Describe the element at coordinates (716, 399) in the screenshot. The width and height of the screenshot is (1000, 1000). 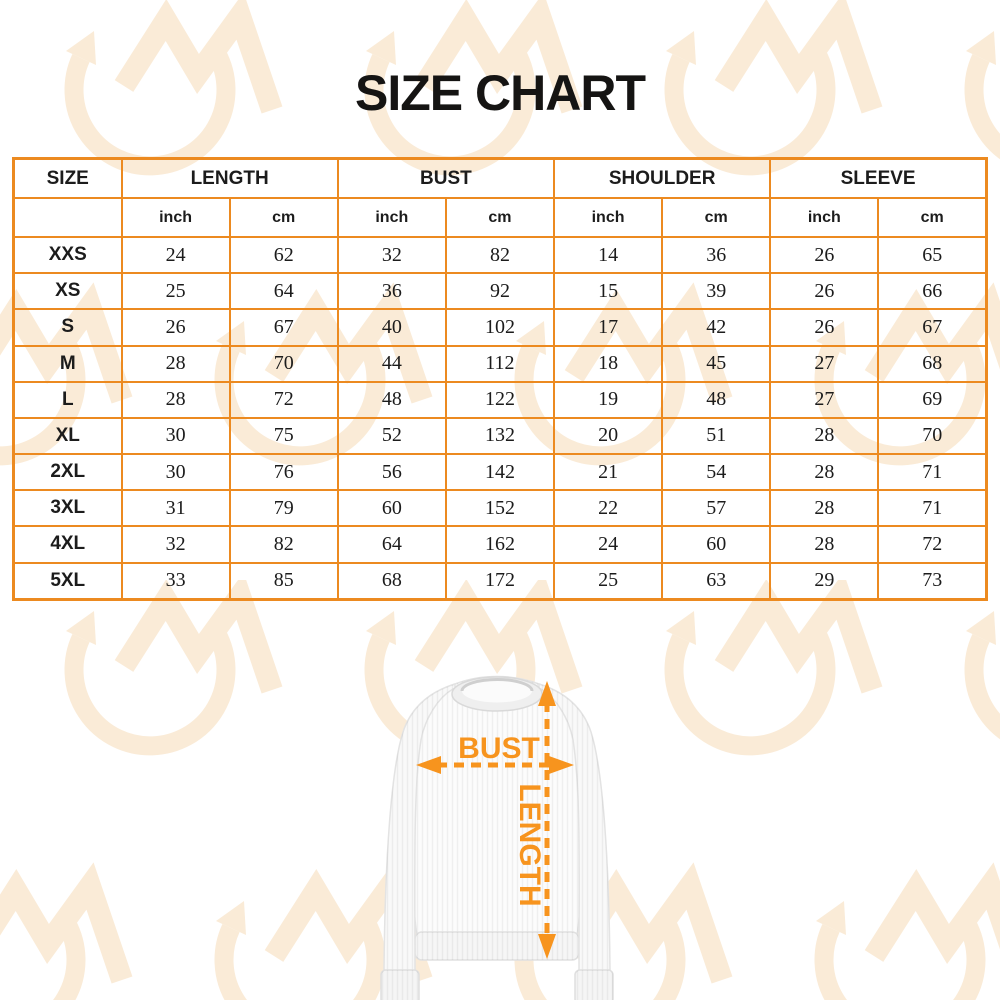
I see `value-cell: 48` at that location.